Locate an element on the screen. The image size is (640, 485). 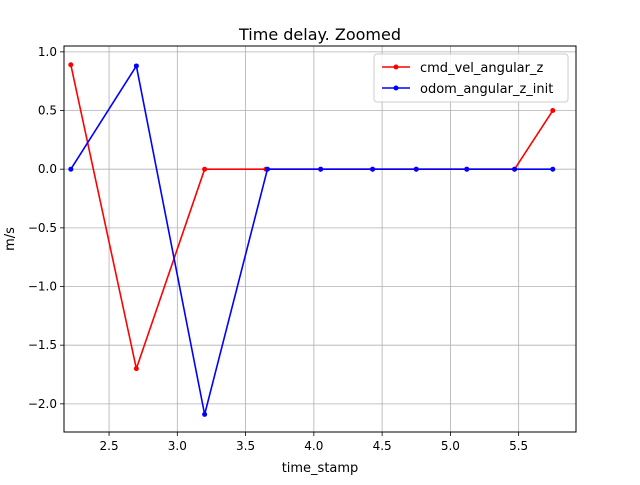
x-tick-label: 3.5 is located at coordinates (245, 446).